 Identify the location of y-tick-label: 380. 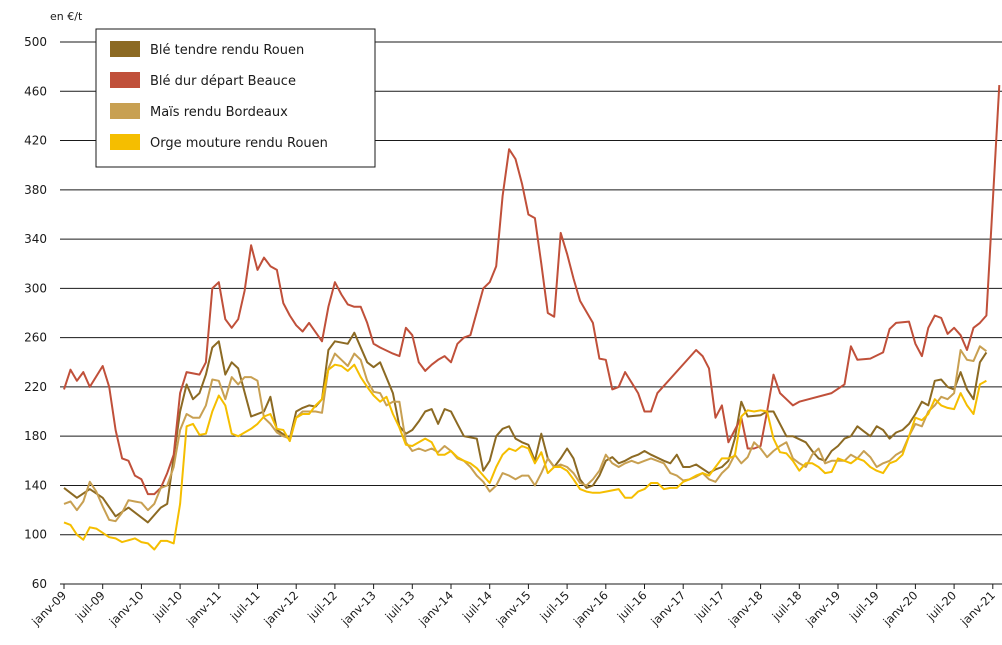
(35, 190).